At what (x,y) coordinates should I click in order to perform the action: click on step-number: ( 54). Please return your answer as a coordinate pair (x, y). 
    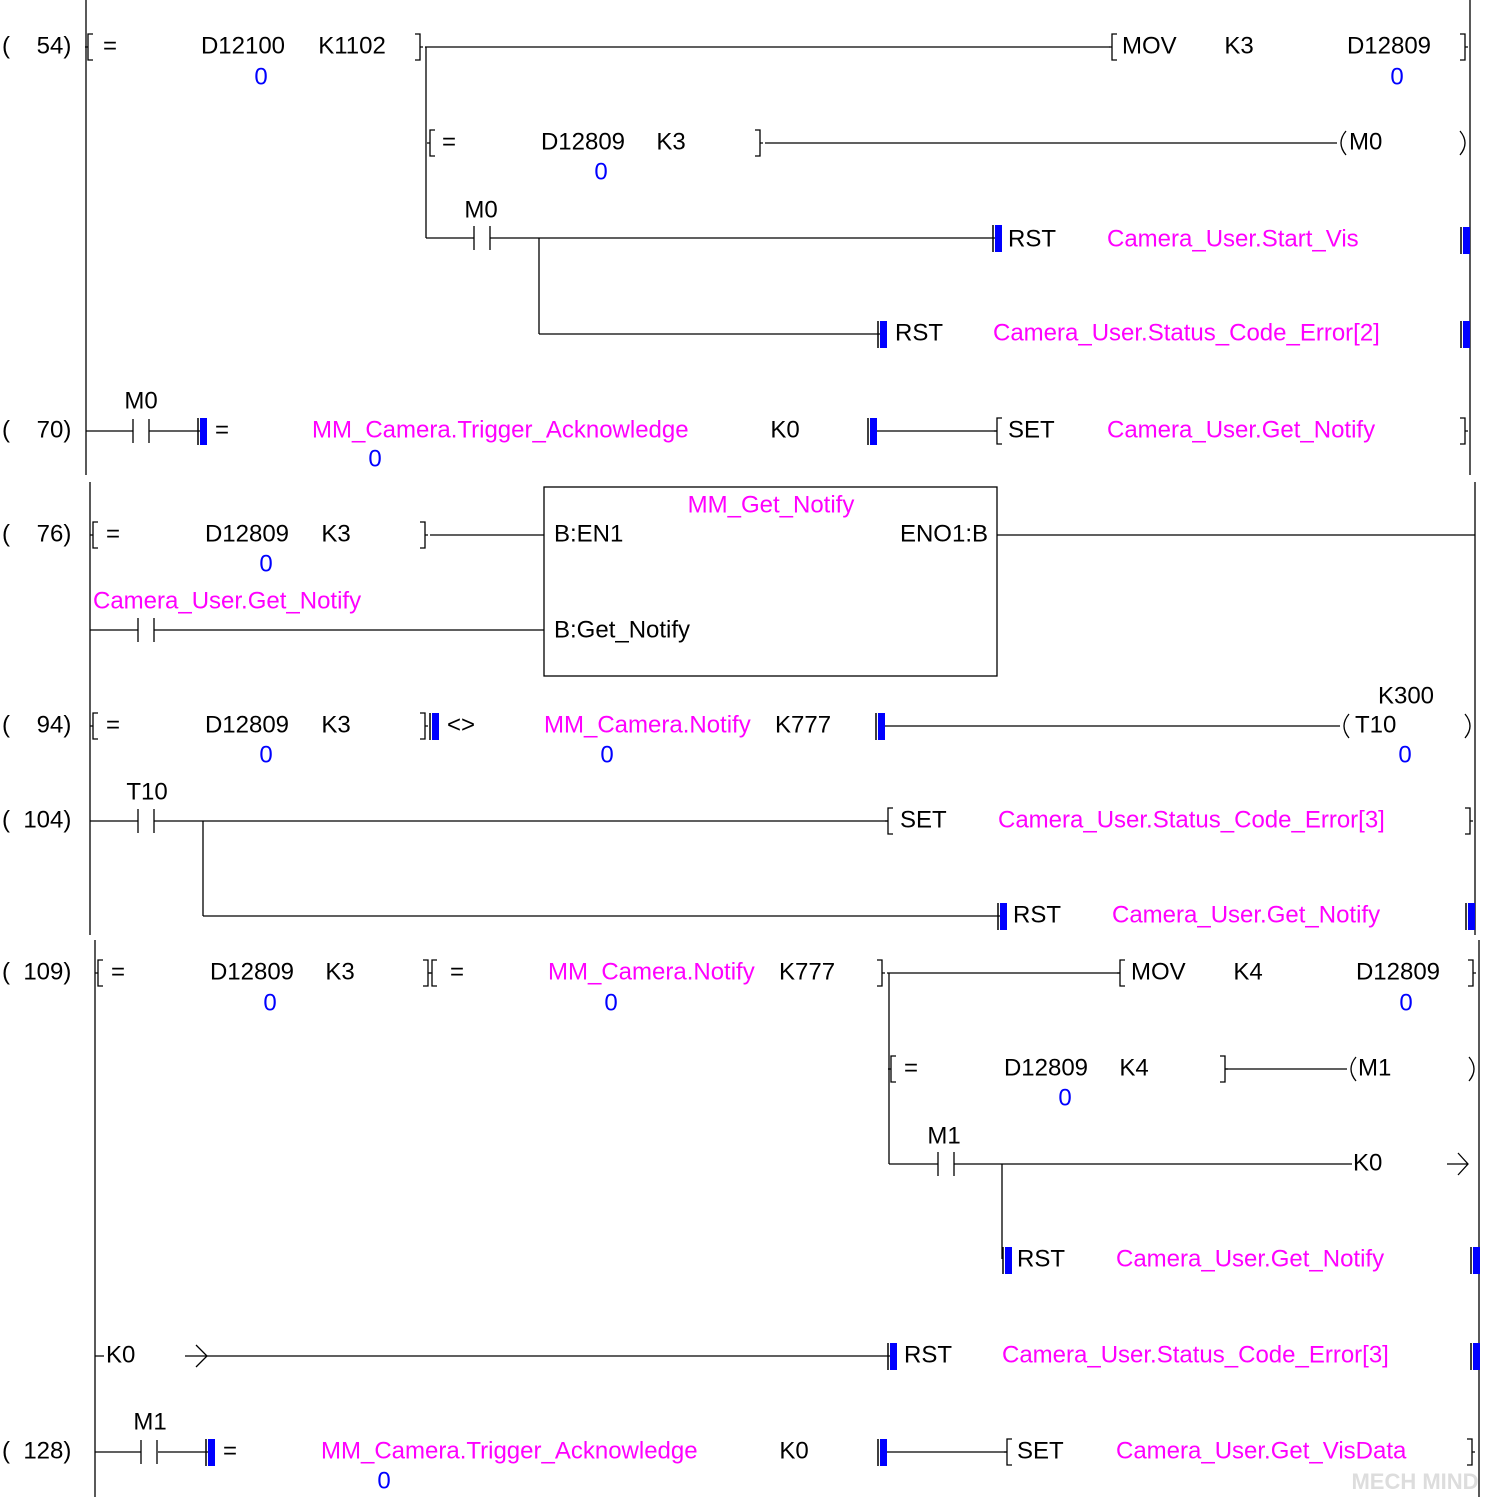
    Looking at the image, I should click on (36, 45).